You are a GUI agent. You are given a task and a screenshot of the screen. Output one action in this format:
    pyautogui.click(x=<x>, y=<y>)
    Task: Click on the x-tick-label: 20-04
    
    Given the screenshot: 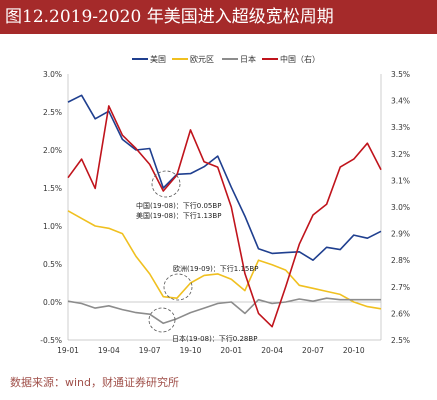 What is the action you would take?
    pyautogui.click(x=272, y=350)
    